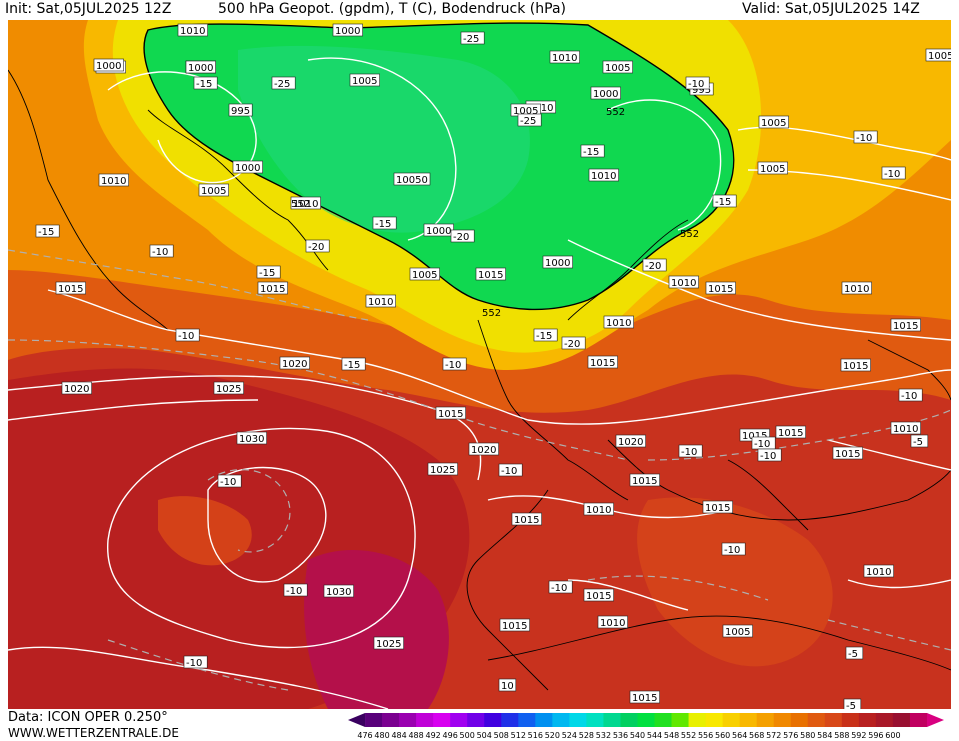  Describe the element at coordinates (688, 735) in the screenshot. I see `color-scale-tick: 552` at that location.